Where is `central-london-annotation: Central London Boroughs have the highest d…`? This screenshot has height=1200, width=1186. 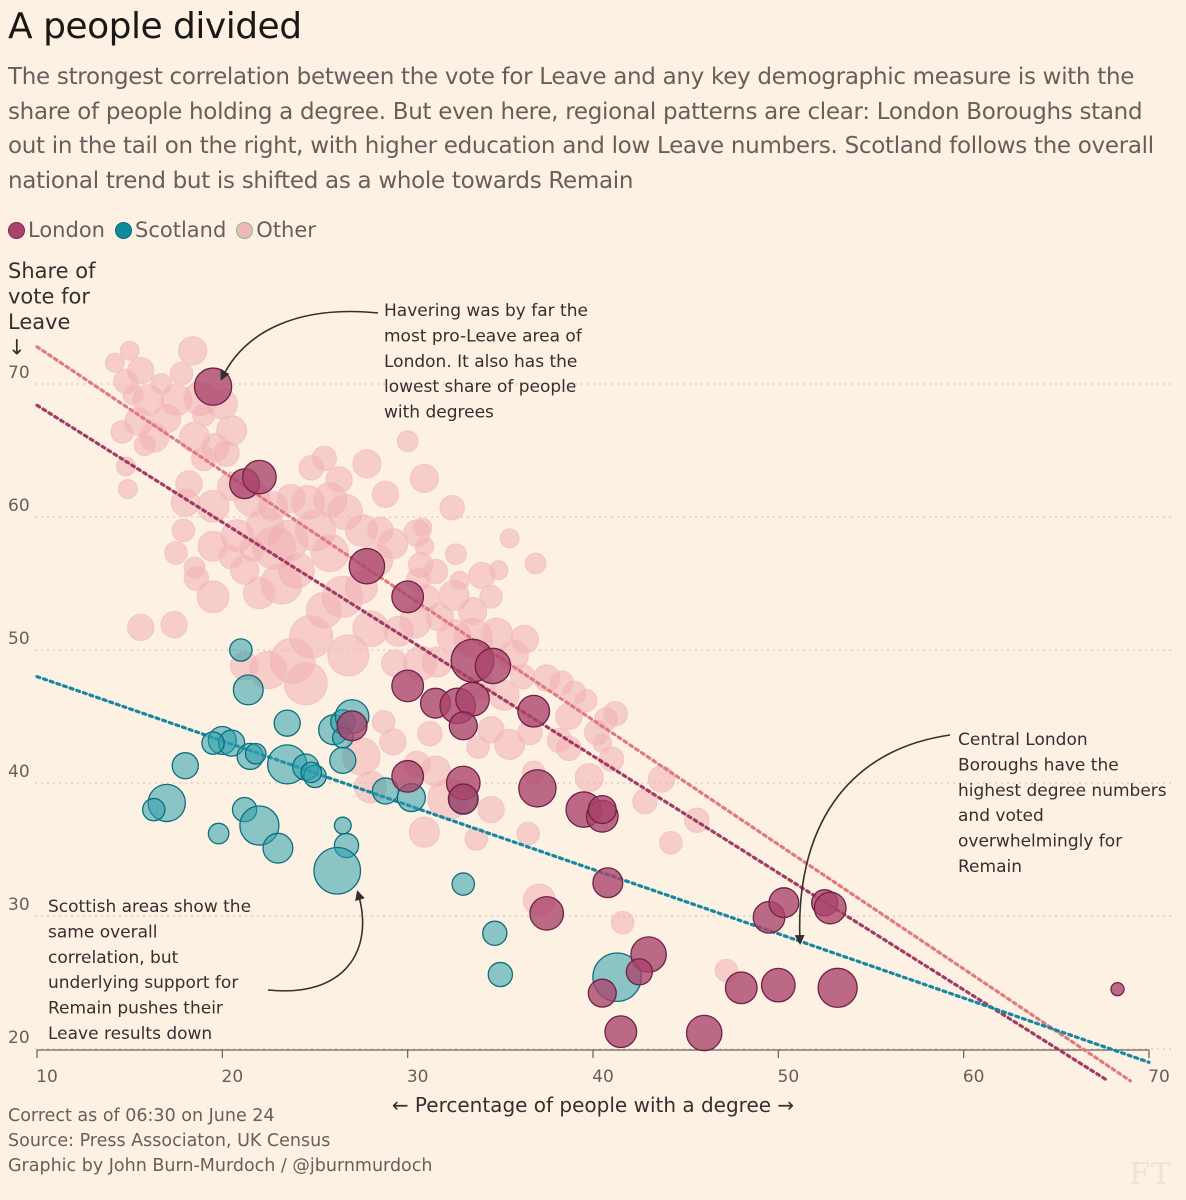 central-london-annotation: Central London Boroughs have the highest d… is located at coordinates (1062, 803).